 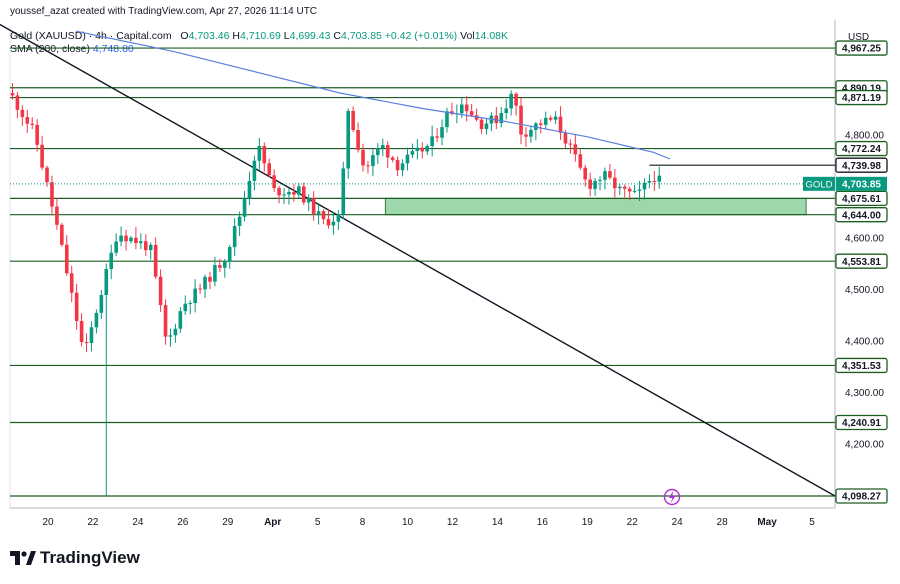 What do you see at coordinates (23, 558) in the screenshot?
I see `tradingview-logo-icon` at bounding box center [23, 558].